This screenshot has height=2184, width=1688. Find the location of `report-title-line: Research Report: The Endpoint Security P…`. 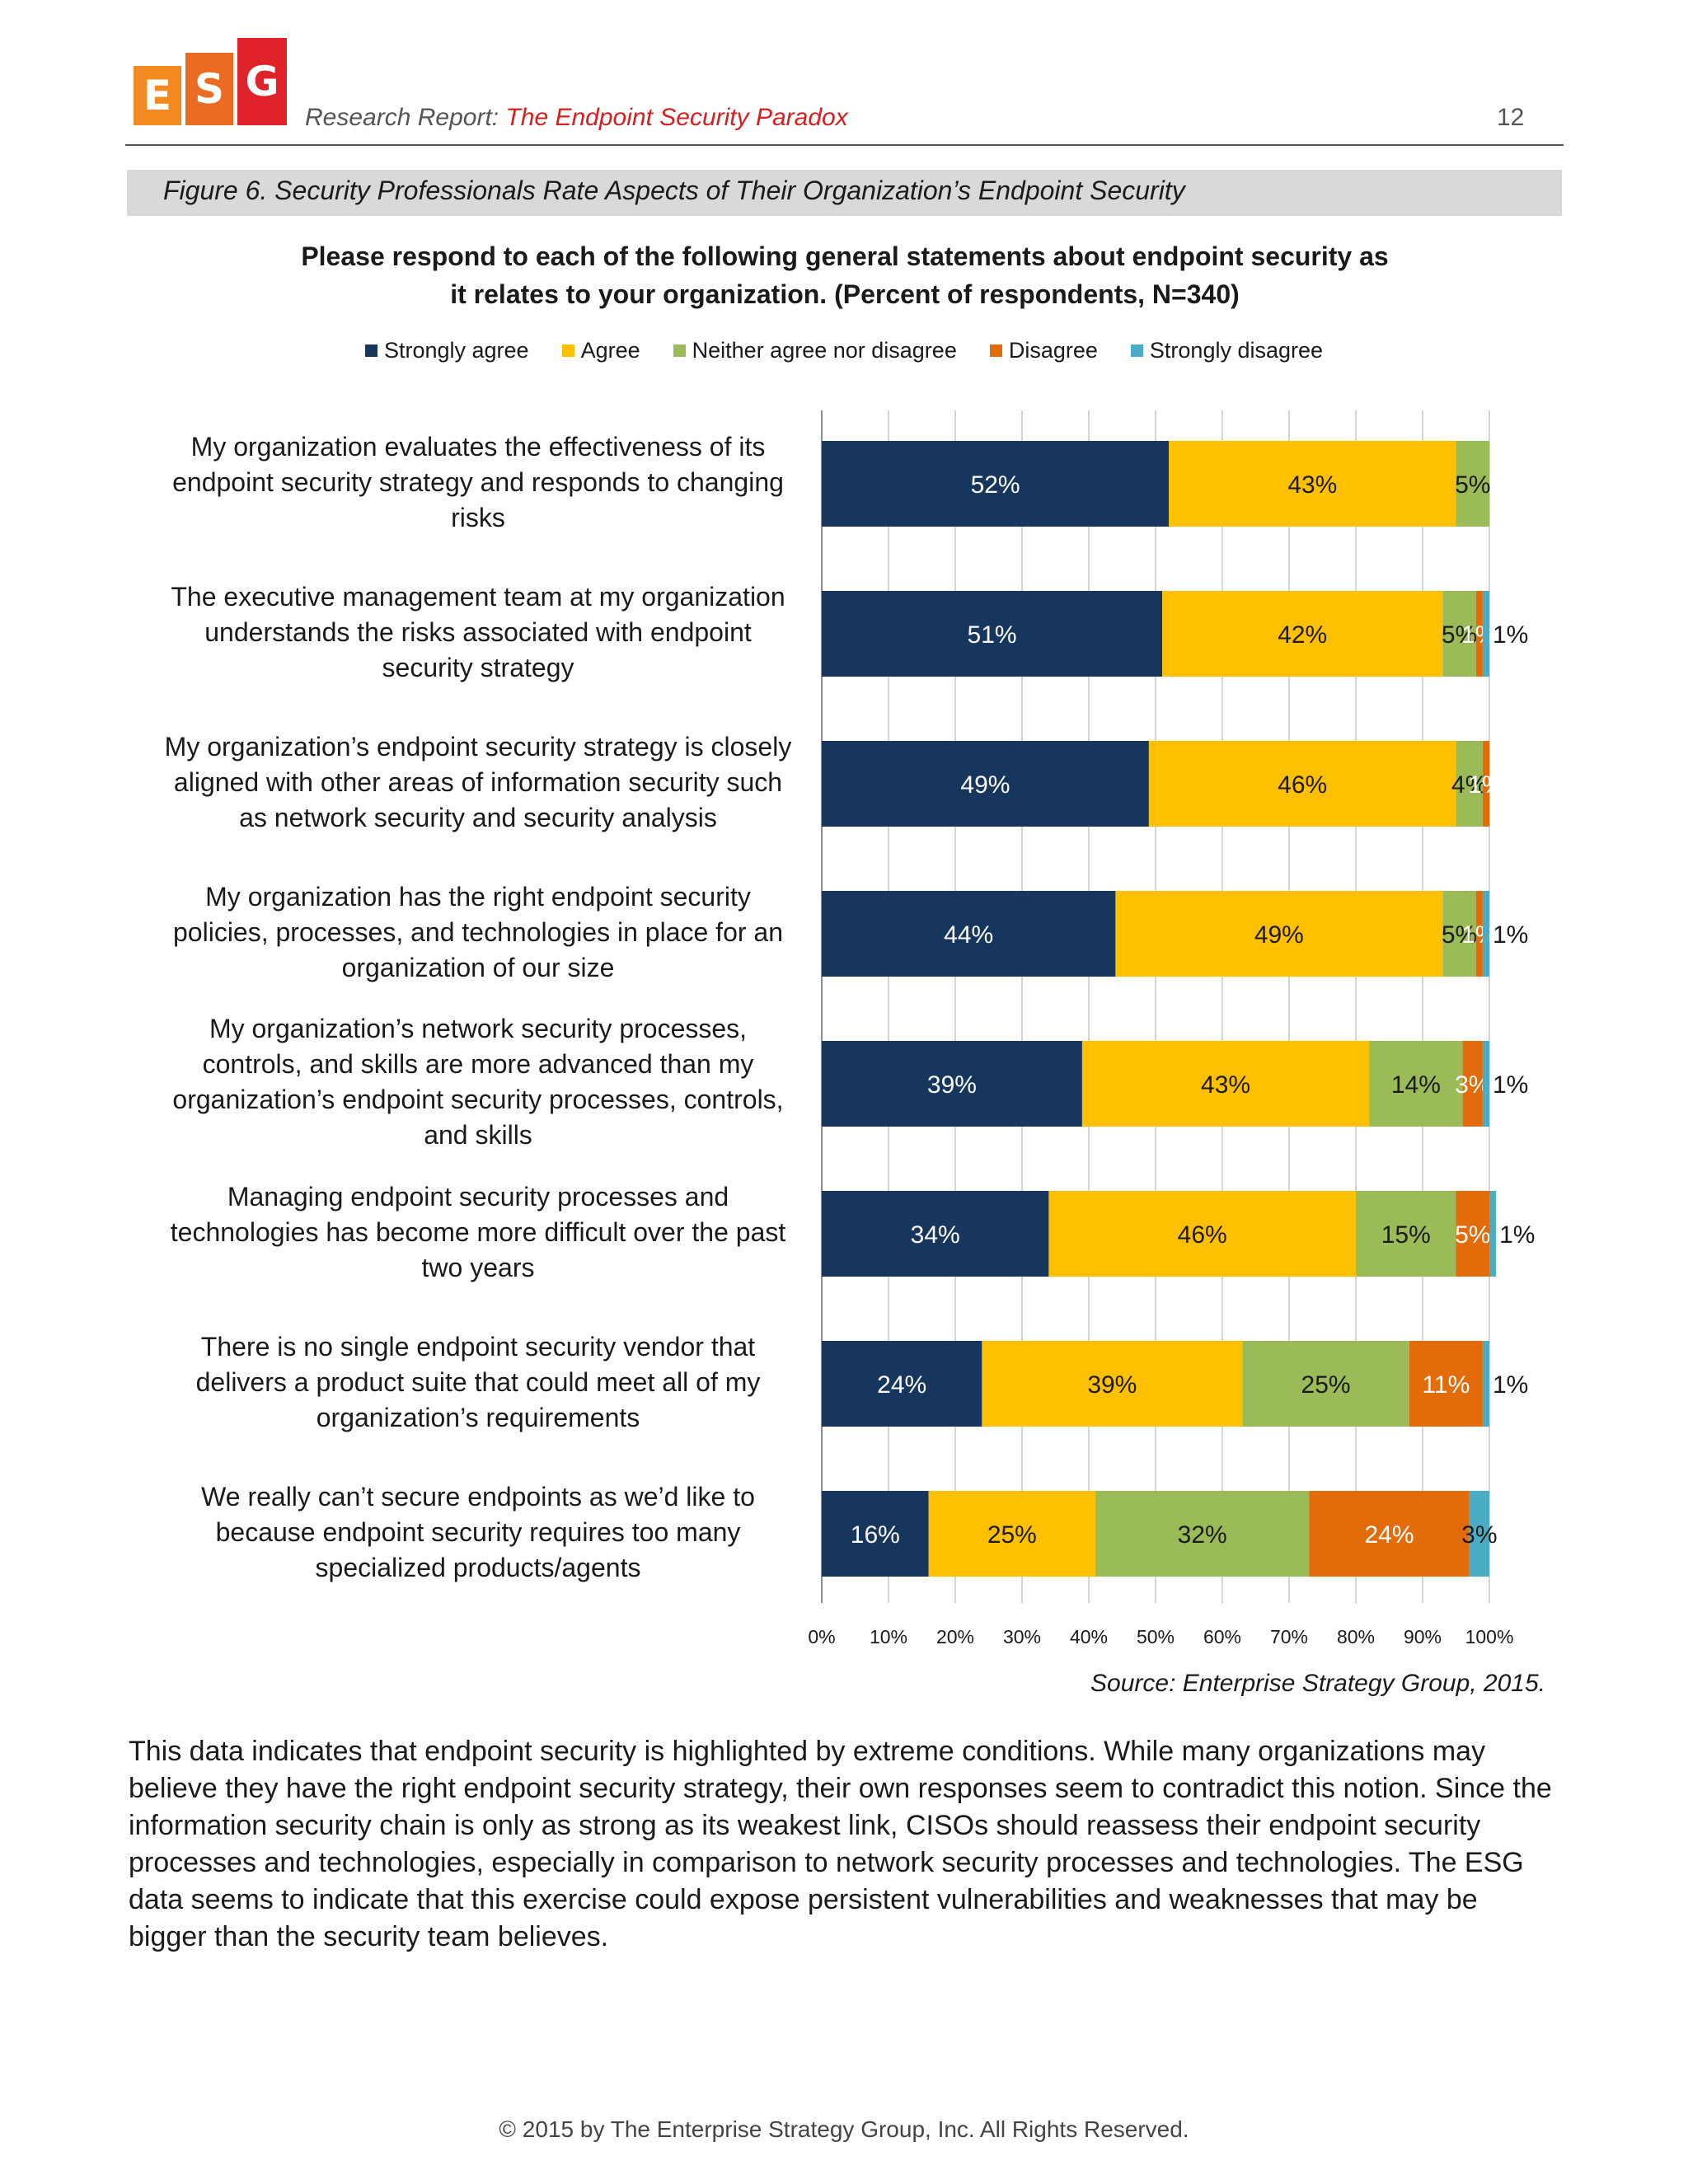

report-title-line: Research Report: The Endpoint Security P… is located at coordinates (577, 118).